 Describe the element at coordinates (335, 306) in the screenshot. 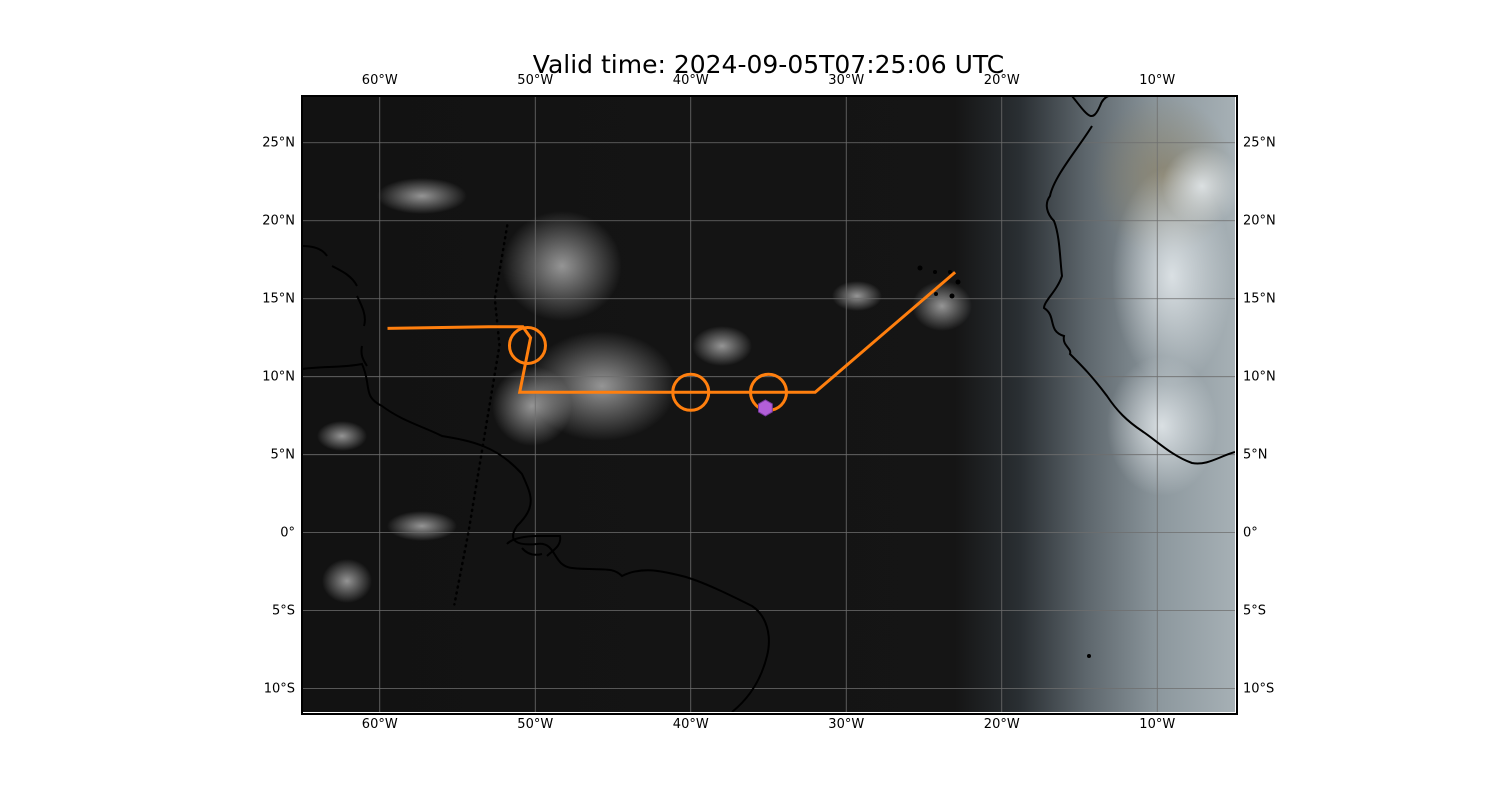

I see `caribbean-islands-coastline` at that location.